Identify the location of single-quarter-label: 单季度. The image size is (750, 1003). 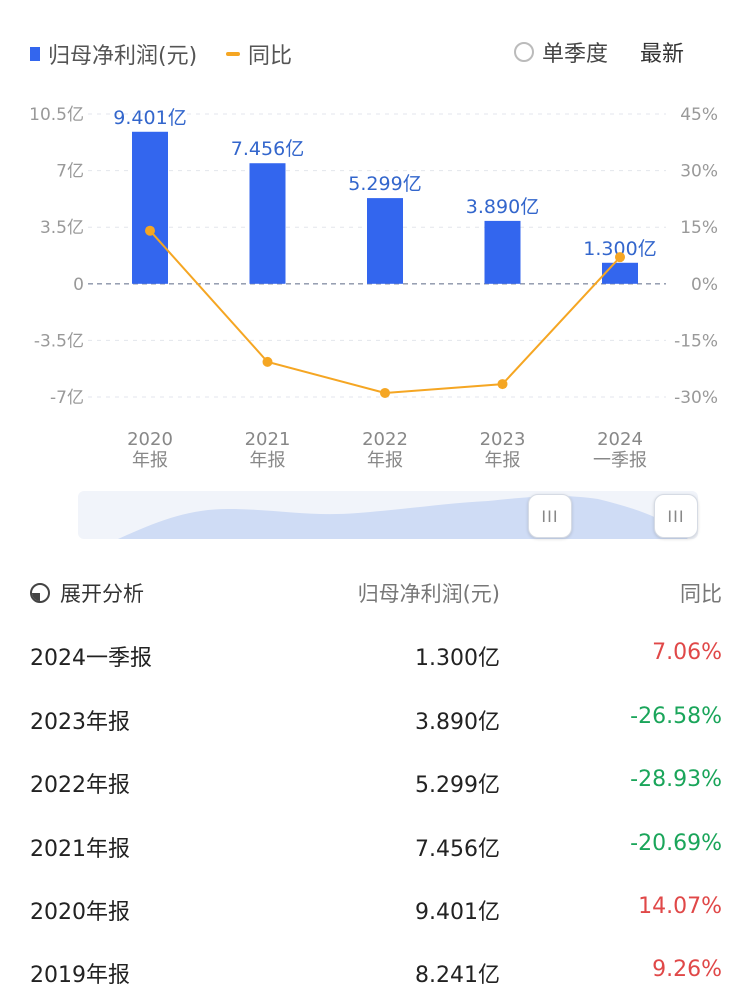
(575, 54).